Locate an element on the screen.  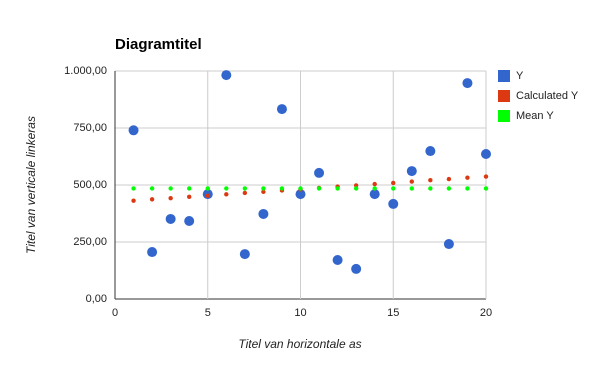
x-tick-label: 15 is located at coordinates (393, 313).